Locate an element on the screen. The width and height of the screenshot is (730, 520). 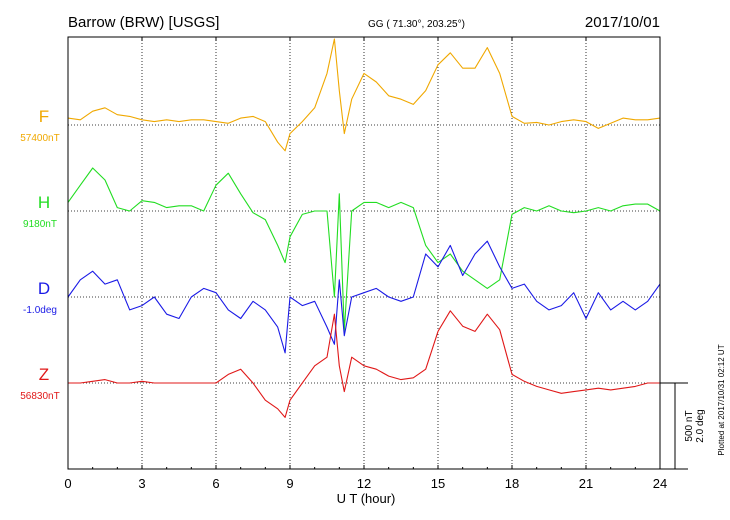
series-baseline-h: 9180nT is located at coordinates (40, 224).